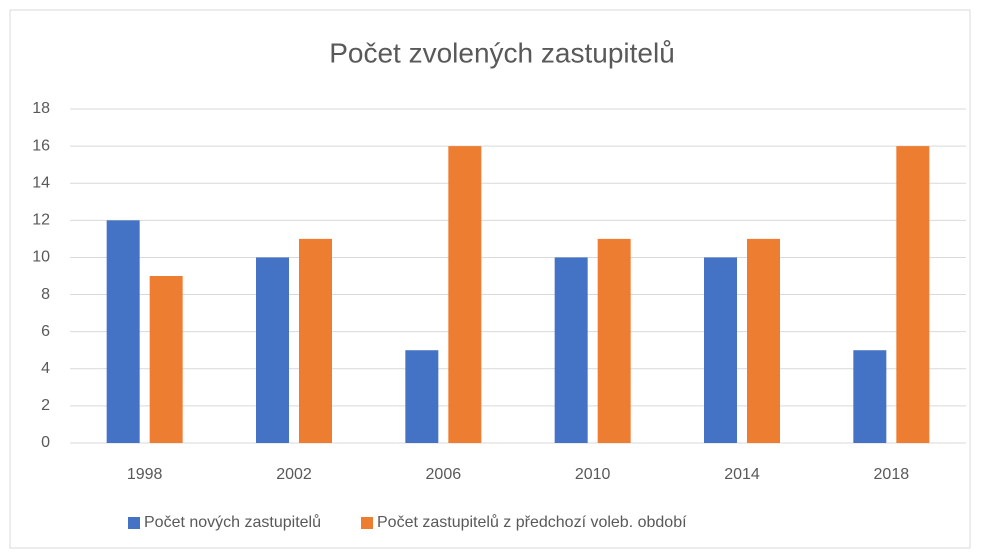 The width and height of the screenshot is (982, 560). Describe the element at coordinates (593, 474) in the screenshot. I see `x-tick-label: 2010` at that location.